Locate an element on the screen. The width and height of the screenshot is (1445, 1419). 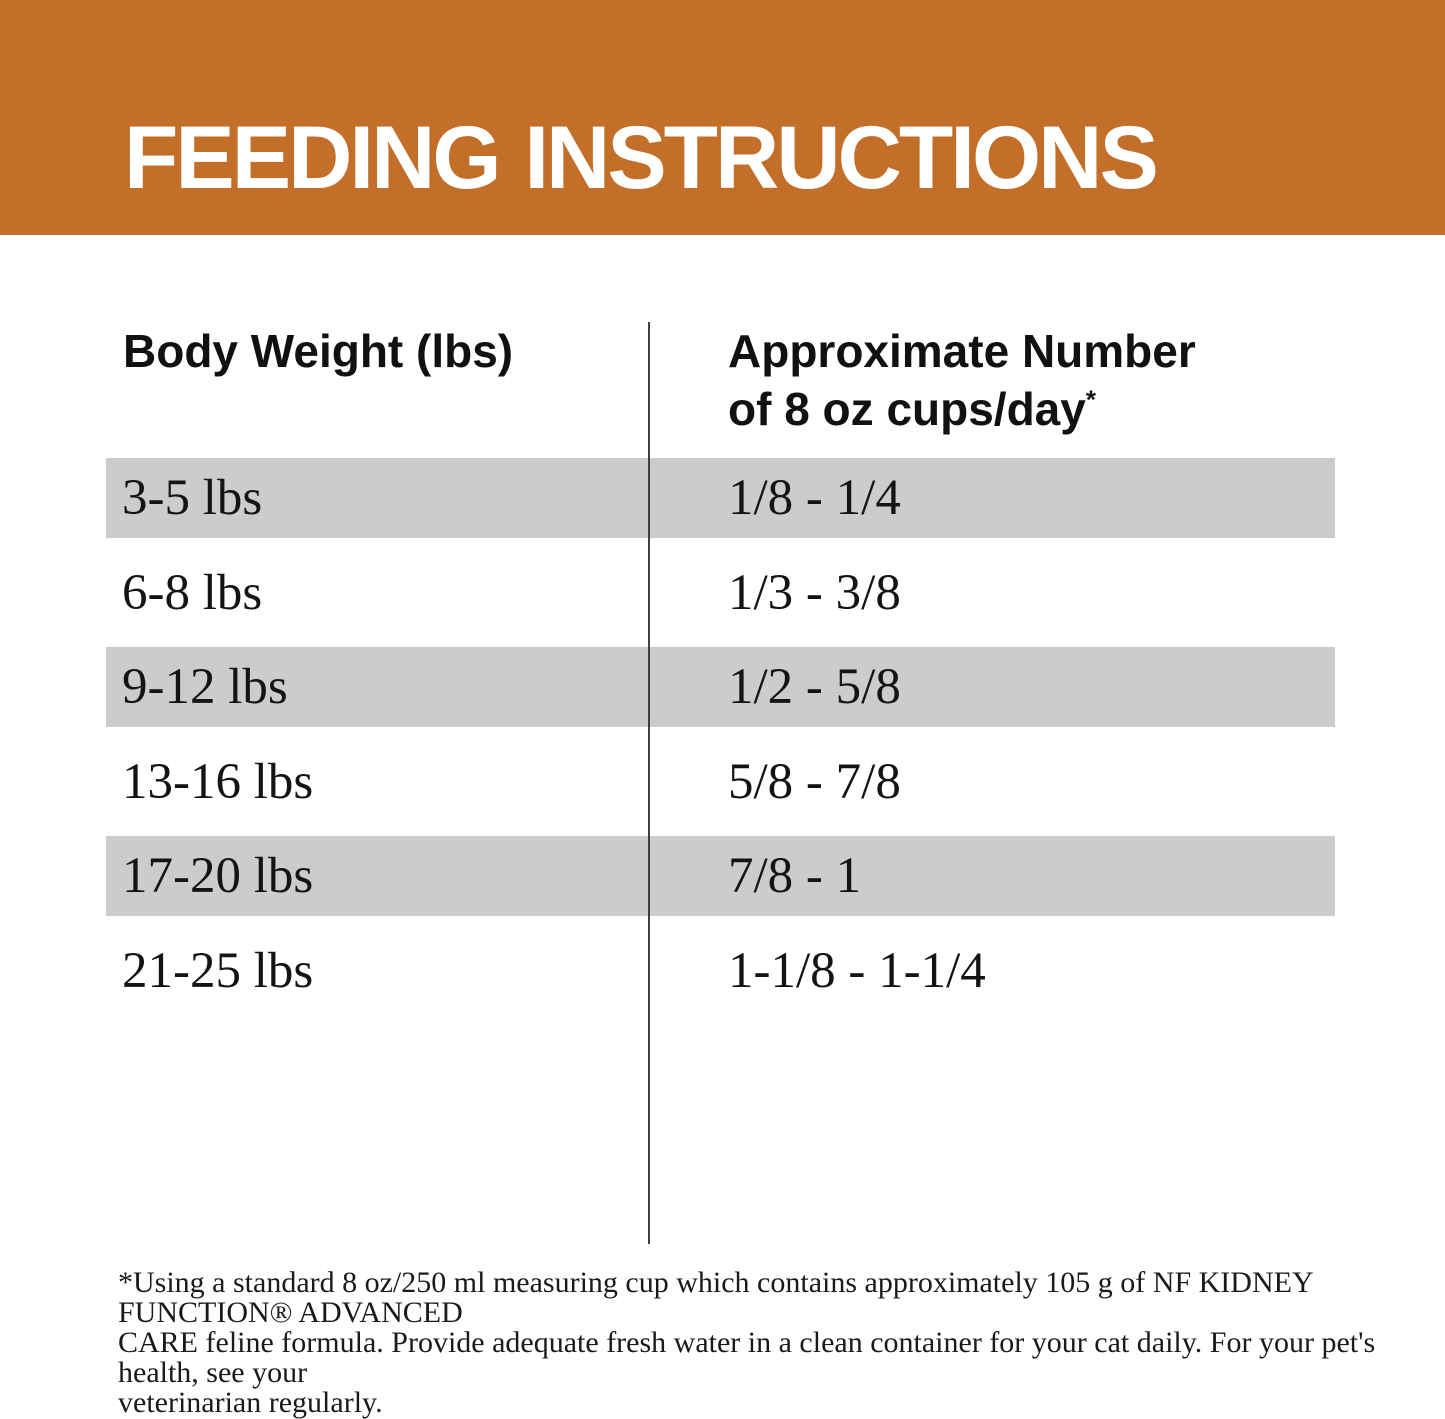
body-weight-cell: 17-20 lbs is located at coordinates (218, 876).